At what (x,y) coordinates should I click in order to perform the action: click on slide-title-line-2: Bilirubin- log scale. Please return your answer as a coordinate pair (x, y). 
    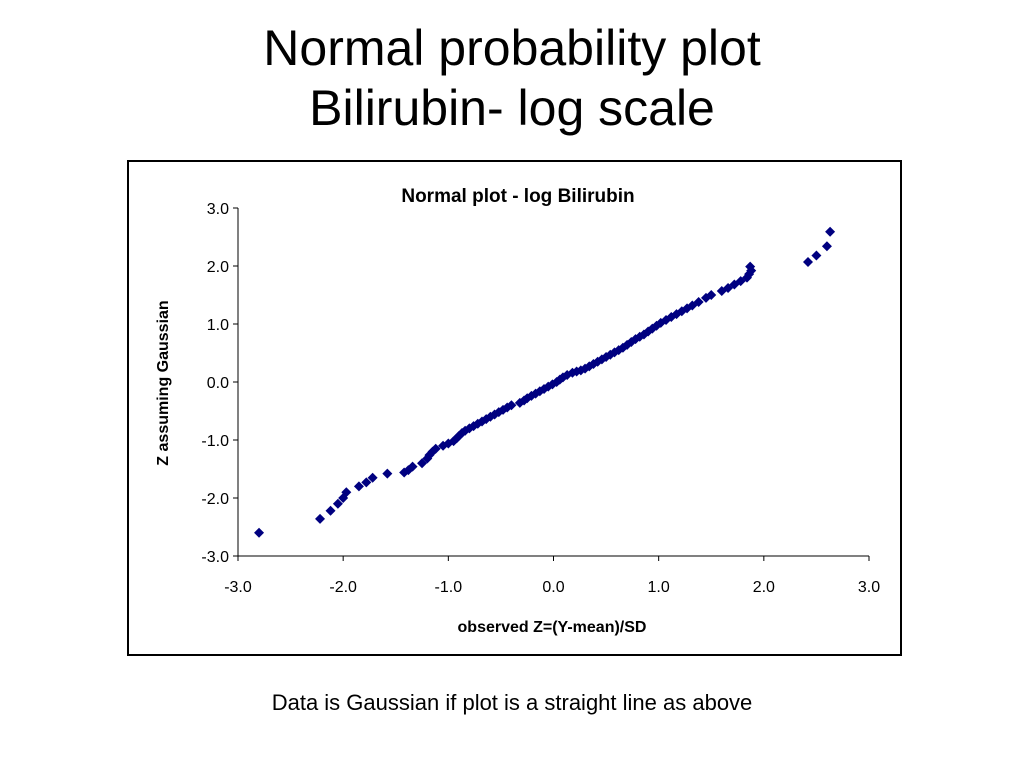
    Looking at the image, I should click on (512, 108).